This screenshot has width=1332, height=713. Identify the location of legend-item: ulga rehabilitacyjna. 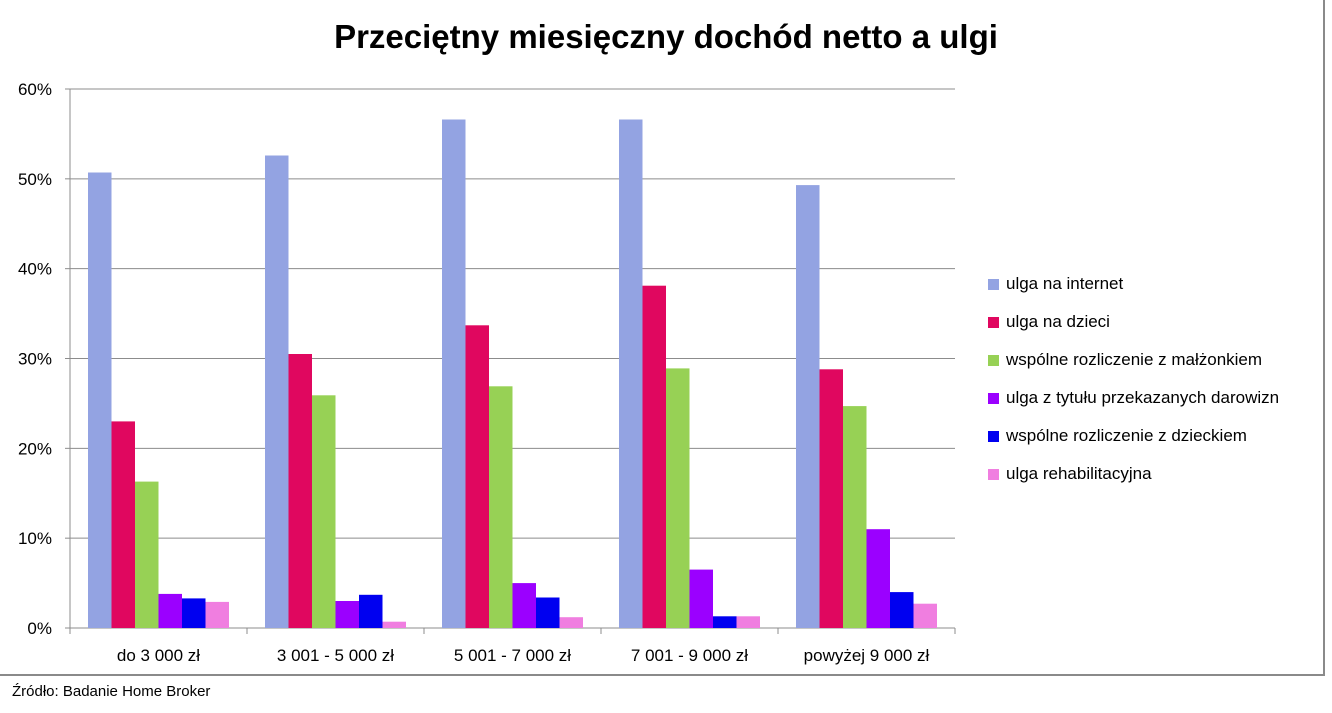
(1155, 474).